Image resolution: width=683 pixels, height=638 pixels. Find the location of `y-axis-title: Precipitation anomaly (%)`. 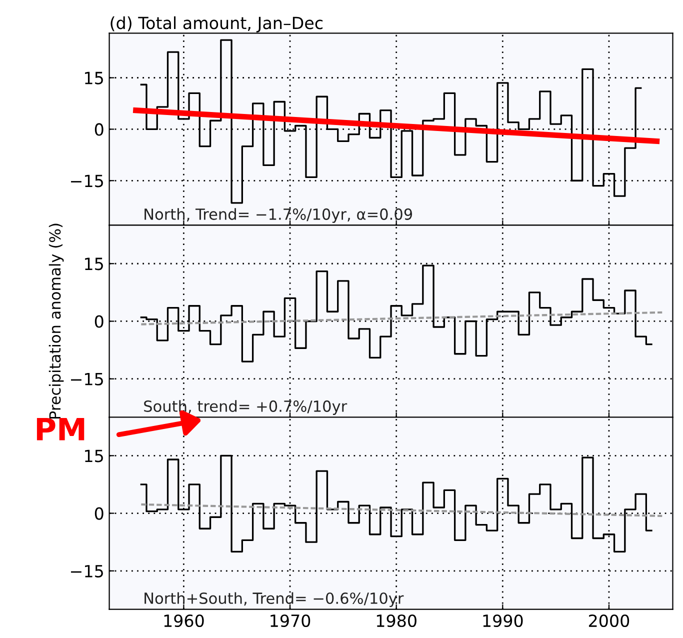

y-axis-title: Precipitation anomaly (%) is located at coordinates (56, 321).